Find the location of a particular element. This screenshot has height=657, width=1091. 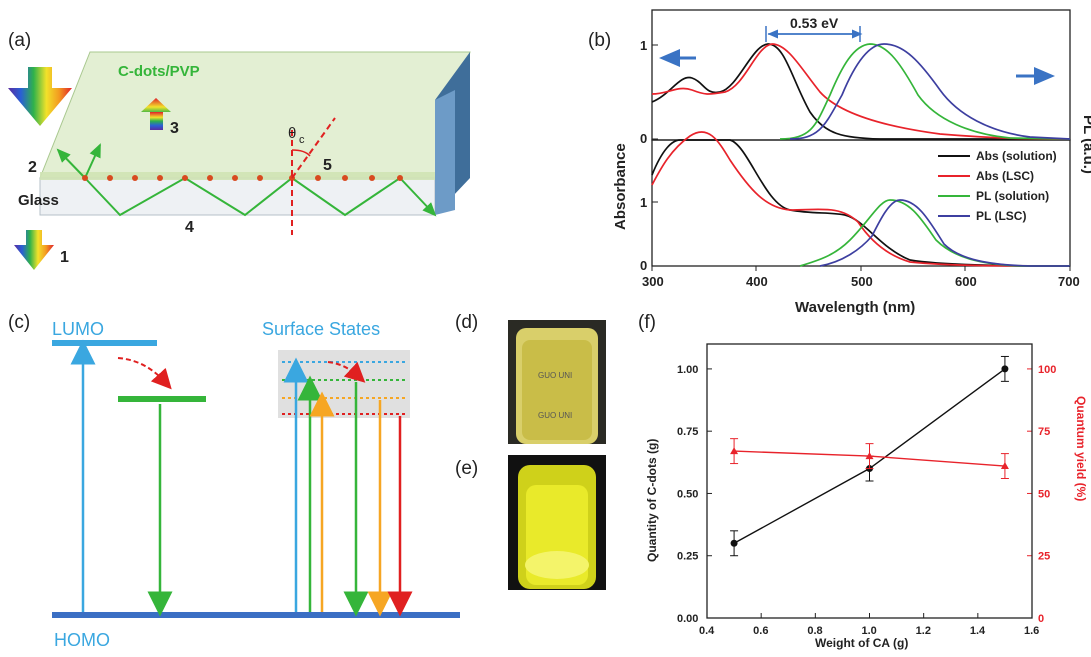

panel-f-label: (f) is located at coordinates (647, 322).